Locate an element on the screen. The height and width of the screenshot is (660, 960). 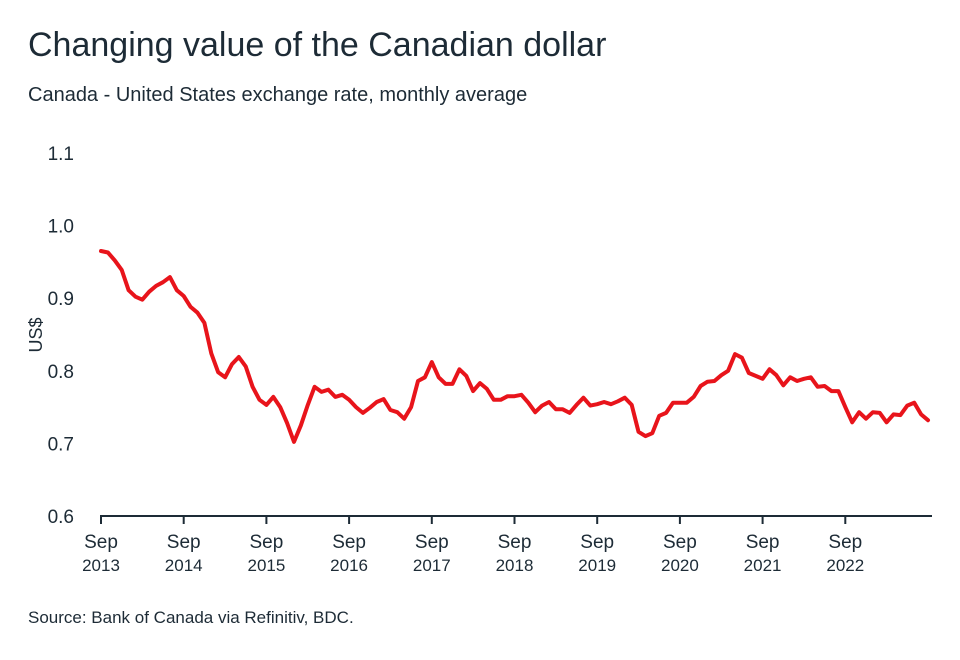
y-tick-label: 0.6 is located at coordinates (61, 517).